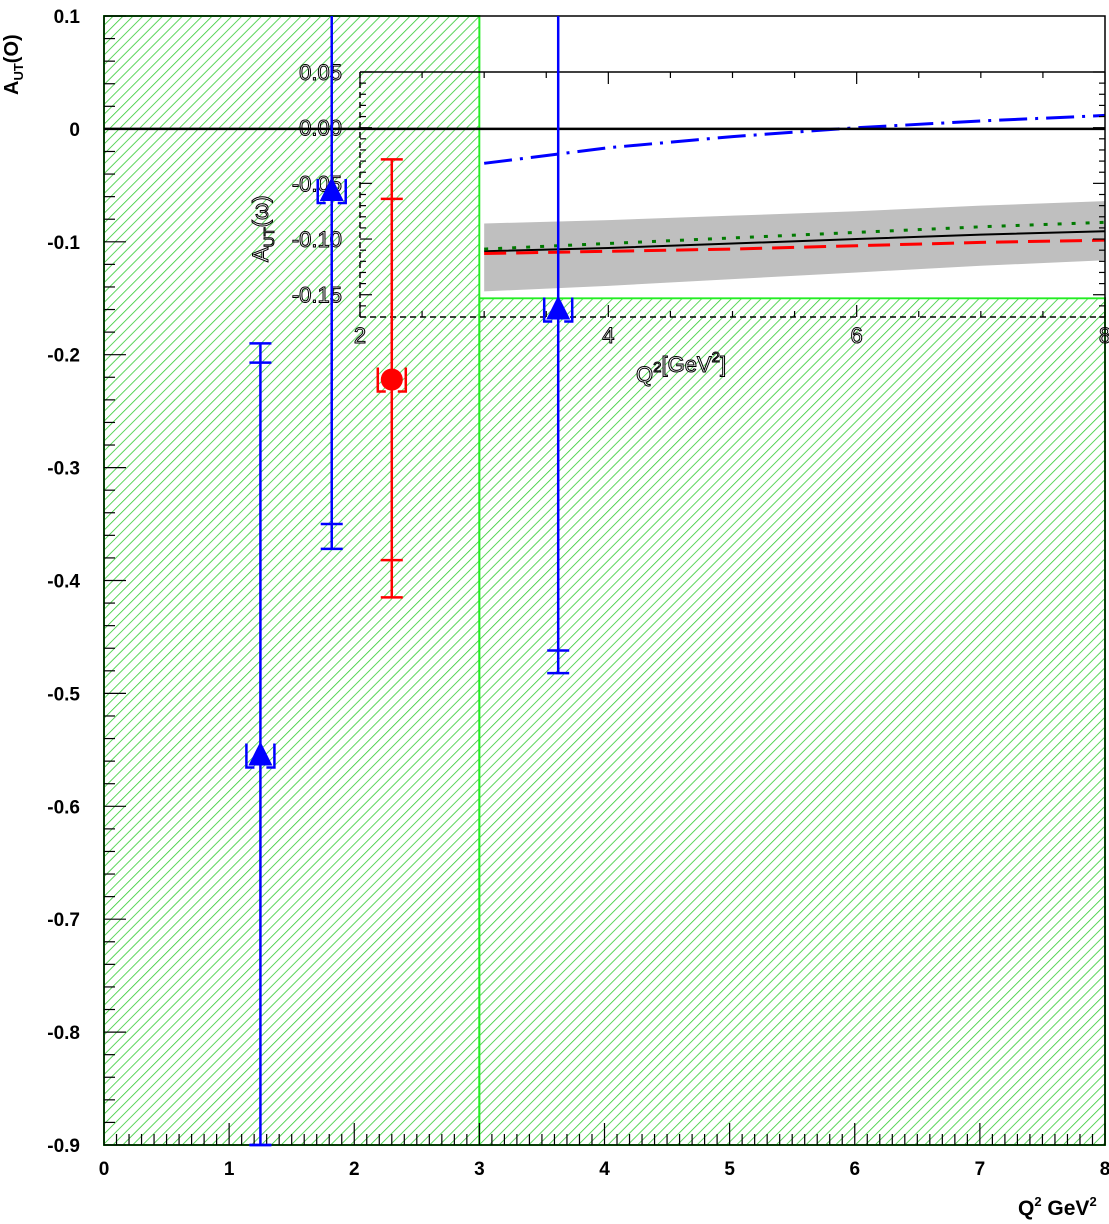 The image size is (1109, 1224). I want to click on inset-y-axis-title-sub: UT, so click(269, 237).